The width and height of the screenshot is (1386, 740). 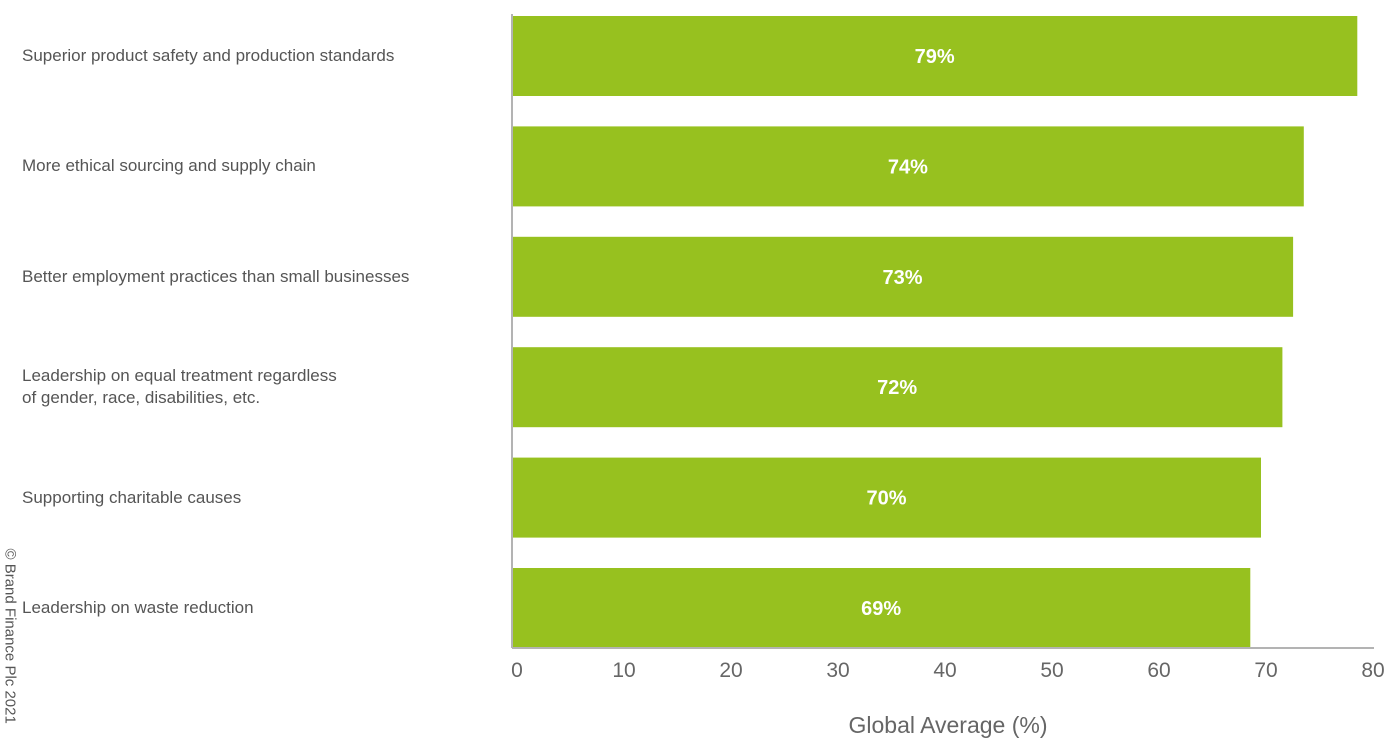 I want to click on x-tick-label-10: 10, so click(x=623, y=670).